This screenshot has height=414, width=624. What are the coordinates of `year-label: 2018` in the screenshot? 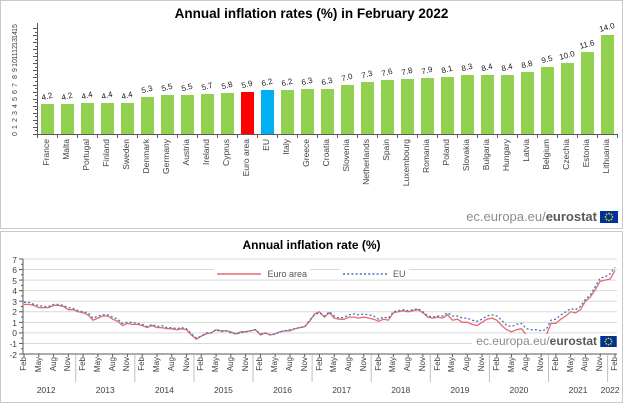 It's located at (401, 390).